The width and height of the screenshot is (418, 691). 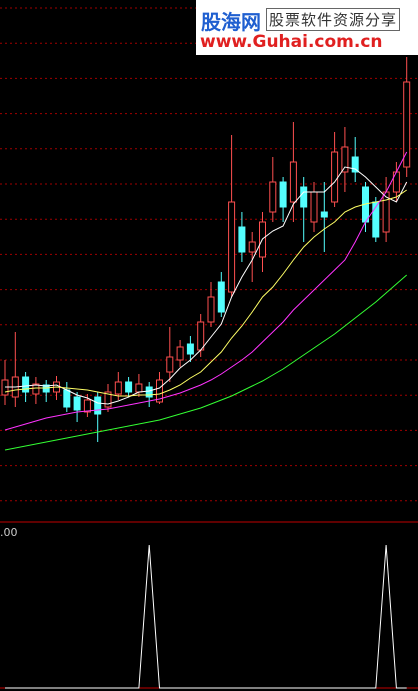 What do you see at coordinates (291, 42) in the screenshot?
I see `url: www.Guhai.com.cn` at bounding box center [291, 42].